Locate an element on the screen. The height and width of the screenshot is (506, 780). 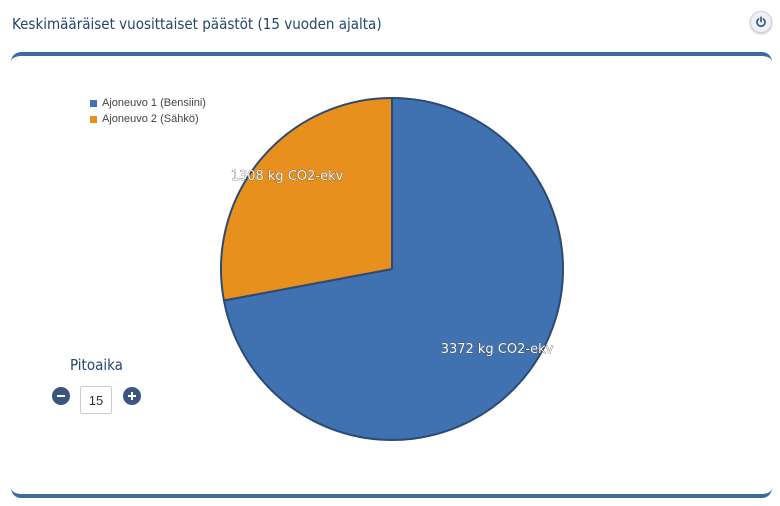
minus-circle-icon is located at coordinates (61, 396).